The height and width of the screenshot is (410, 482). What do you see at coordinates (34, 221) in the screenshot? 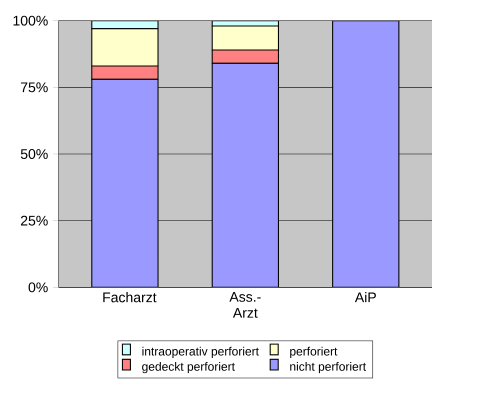
I see `y-tick-label: 25%` at bounding box center [34, 221].